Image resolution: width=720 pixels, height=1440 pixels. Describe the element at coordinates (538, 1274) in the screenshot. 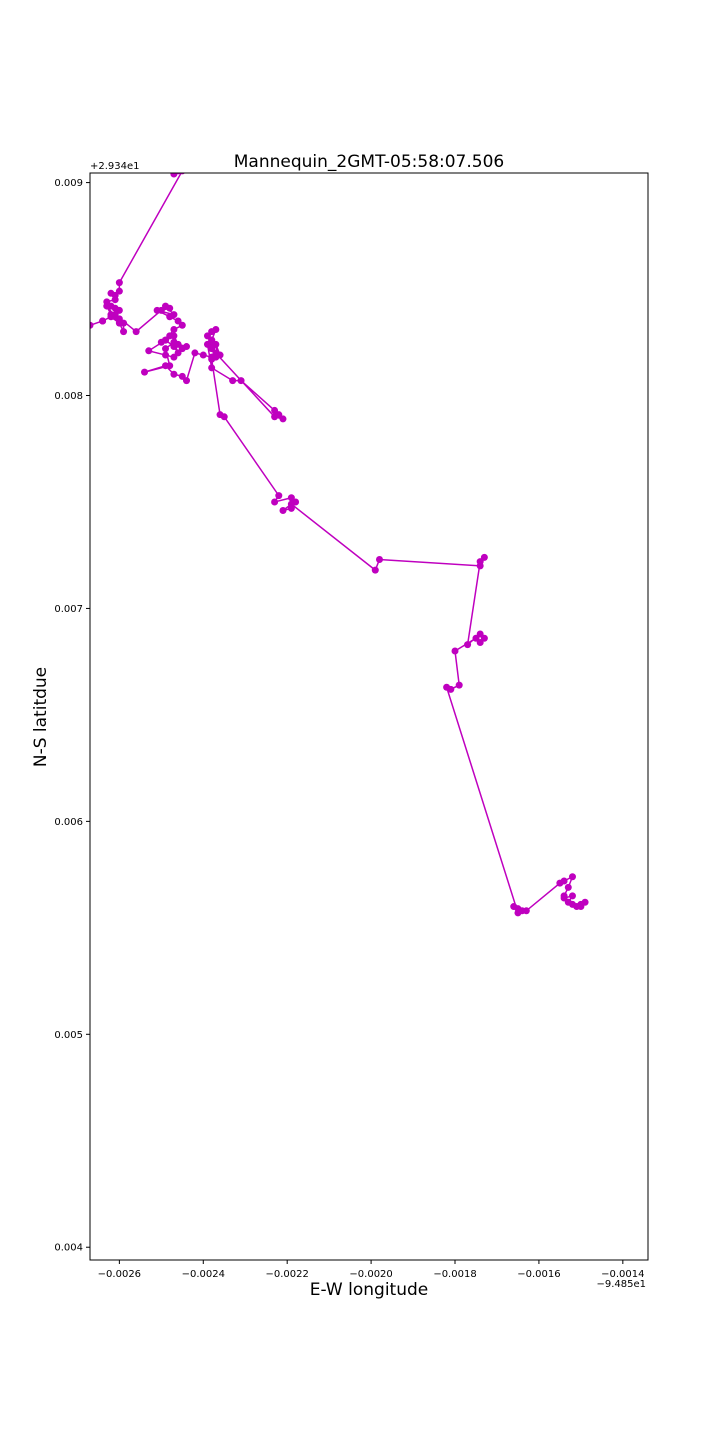

I see `x-tick-label: −0.0016` at that location.